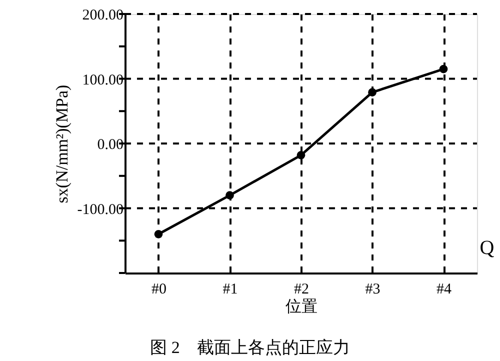 The image size is (500, 361). Describe the element at coordinates (250, 347) in the screenshot. I see `caption: 图 2 截面上各点的正应力` at that location.